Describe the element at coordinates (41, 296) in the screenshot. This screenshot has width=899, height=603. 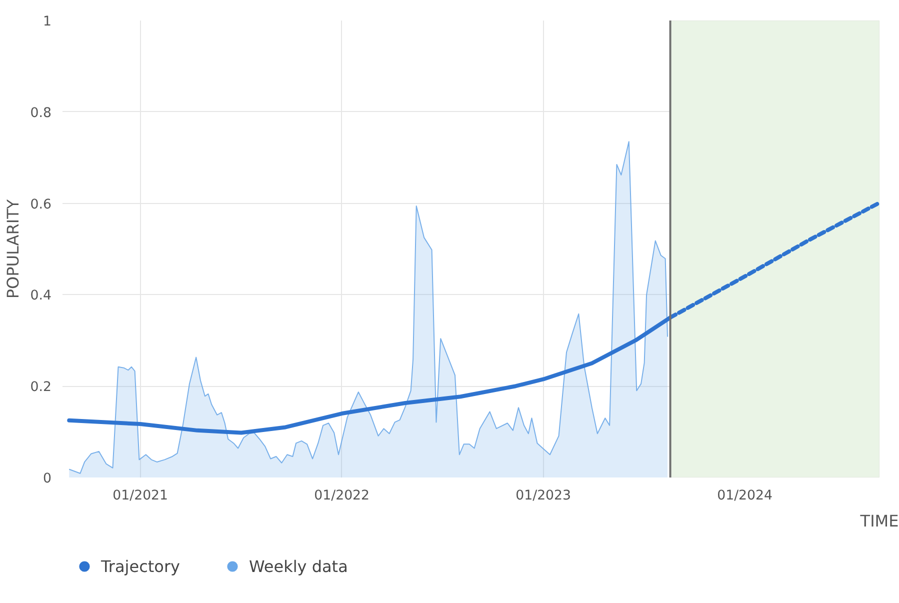
I see `y-tick-label: 0.4` at that location.